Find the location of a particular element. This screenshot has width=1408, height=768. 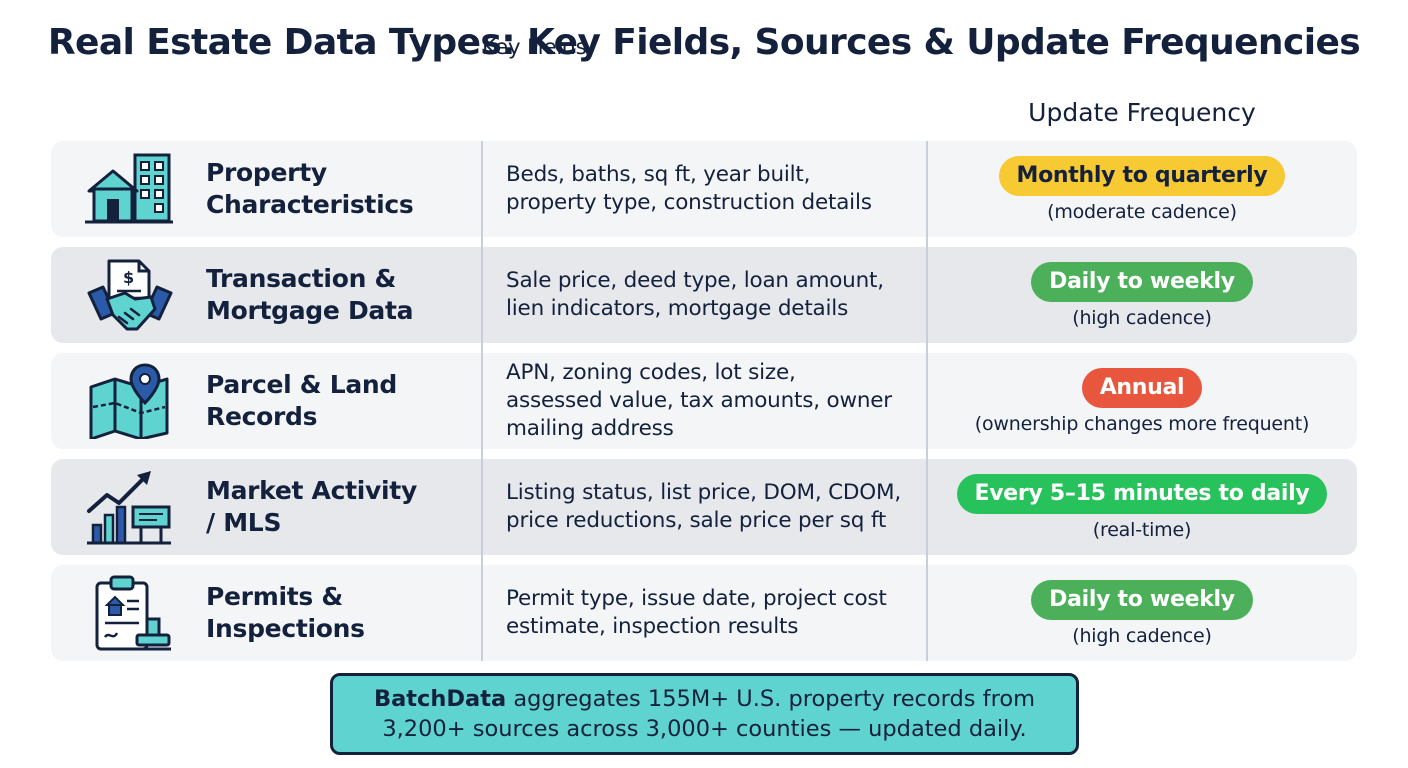

category-label: Market Activity / MLS is located at coordinates (311, 506).